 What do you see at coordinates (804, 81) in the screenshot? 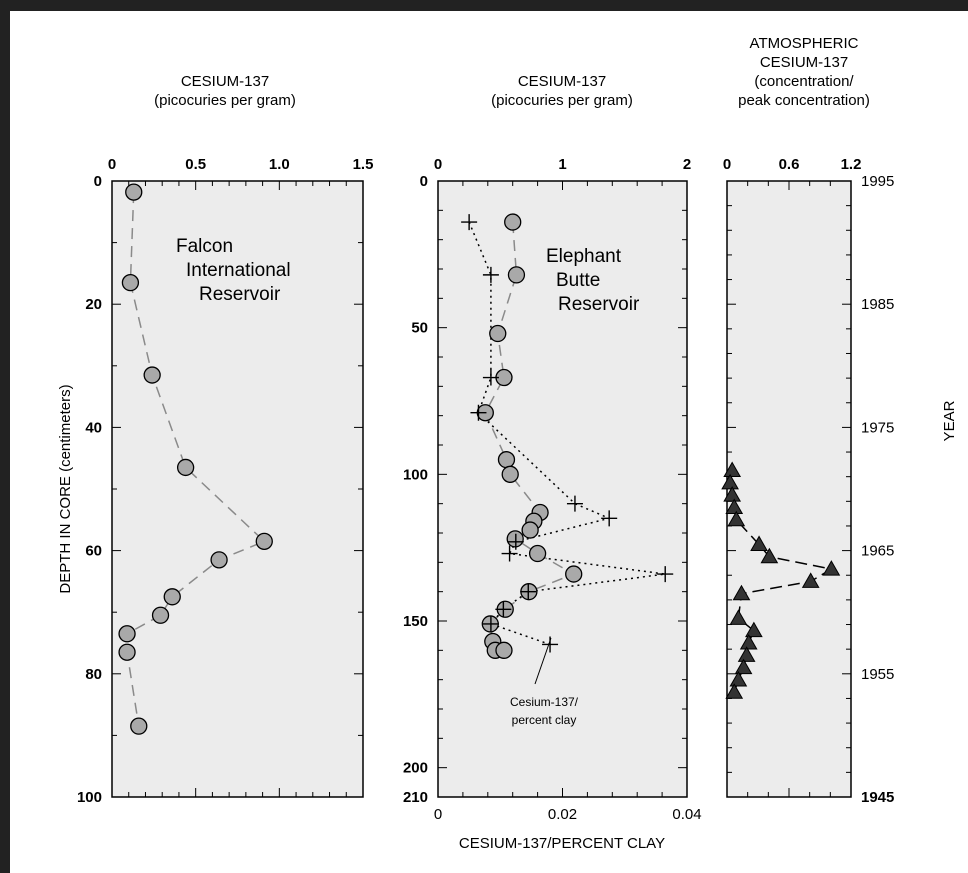
I see `panel-atmos-title-line-3: (concentration/` at bounding box center [804, 81].